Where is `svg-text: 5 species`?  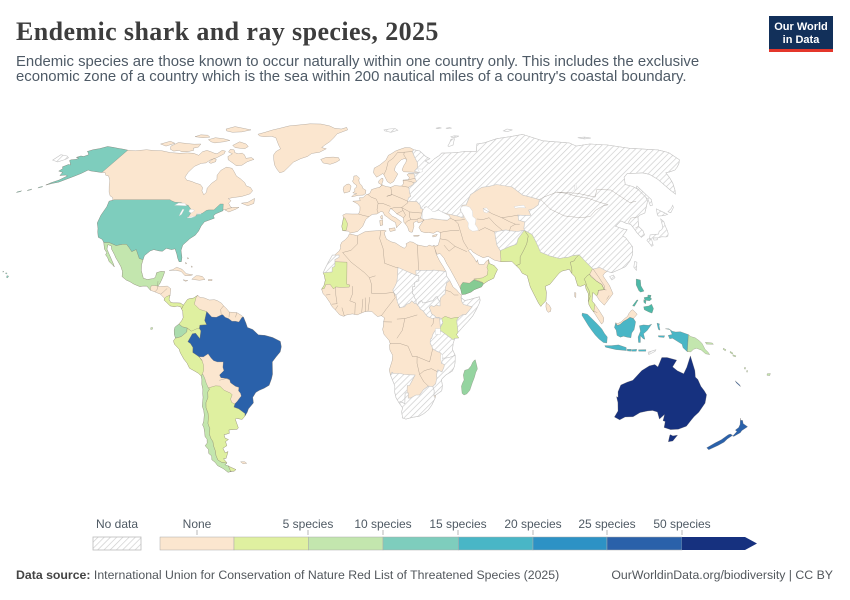 svg-text: 5 species is located at coordinates (308, 524).